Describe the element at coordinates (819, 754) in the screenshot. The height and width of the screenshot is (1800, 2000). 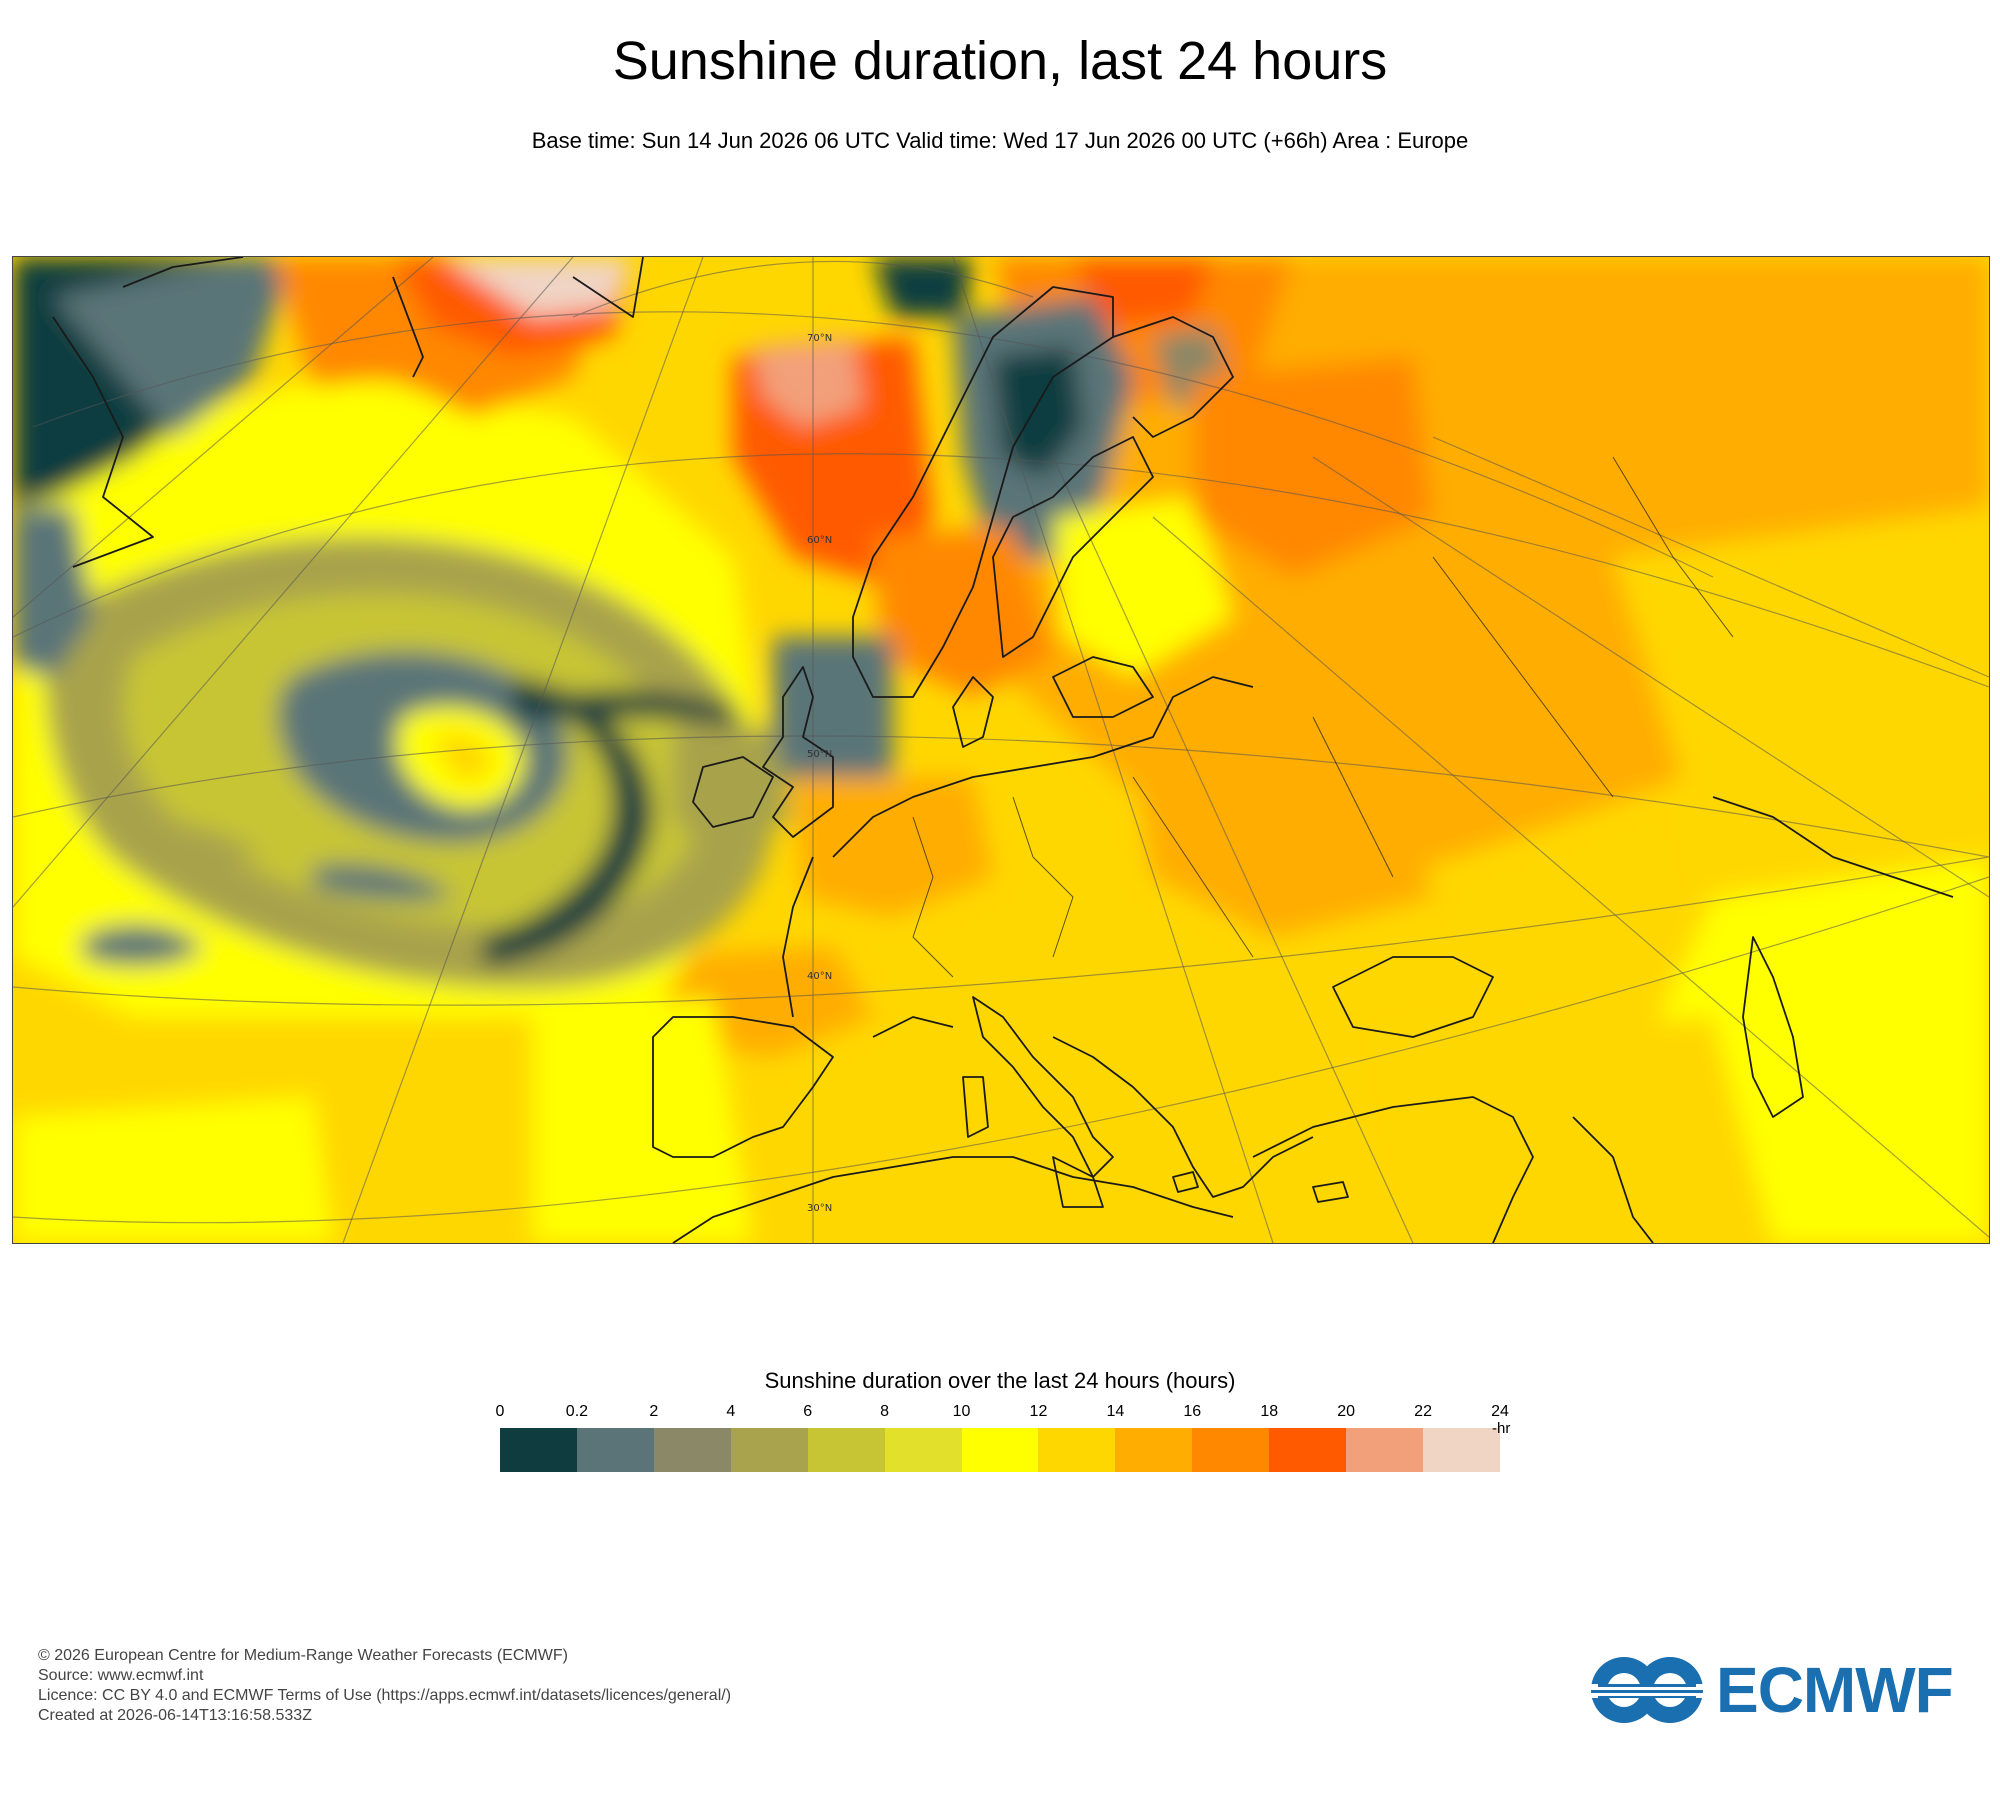
I see `lat-label-50: 50°N` at that location.